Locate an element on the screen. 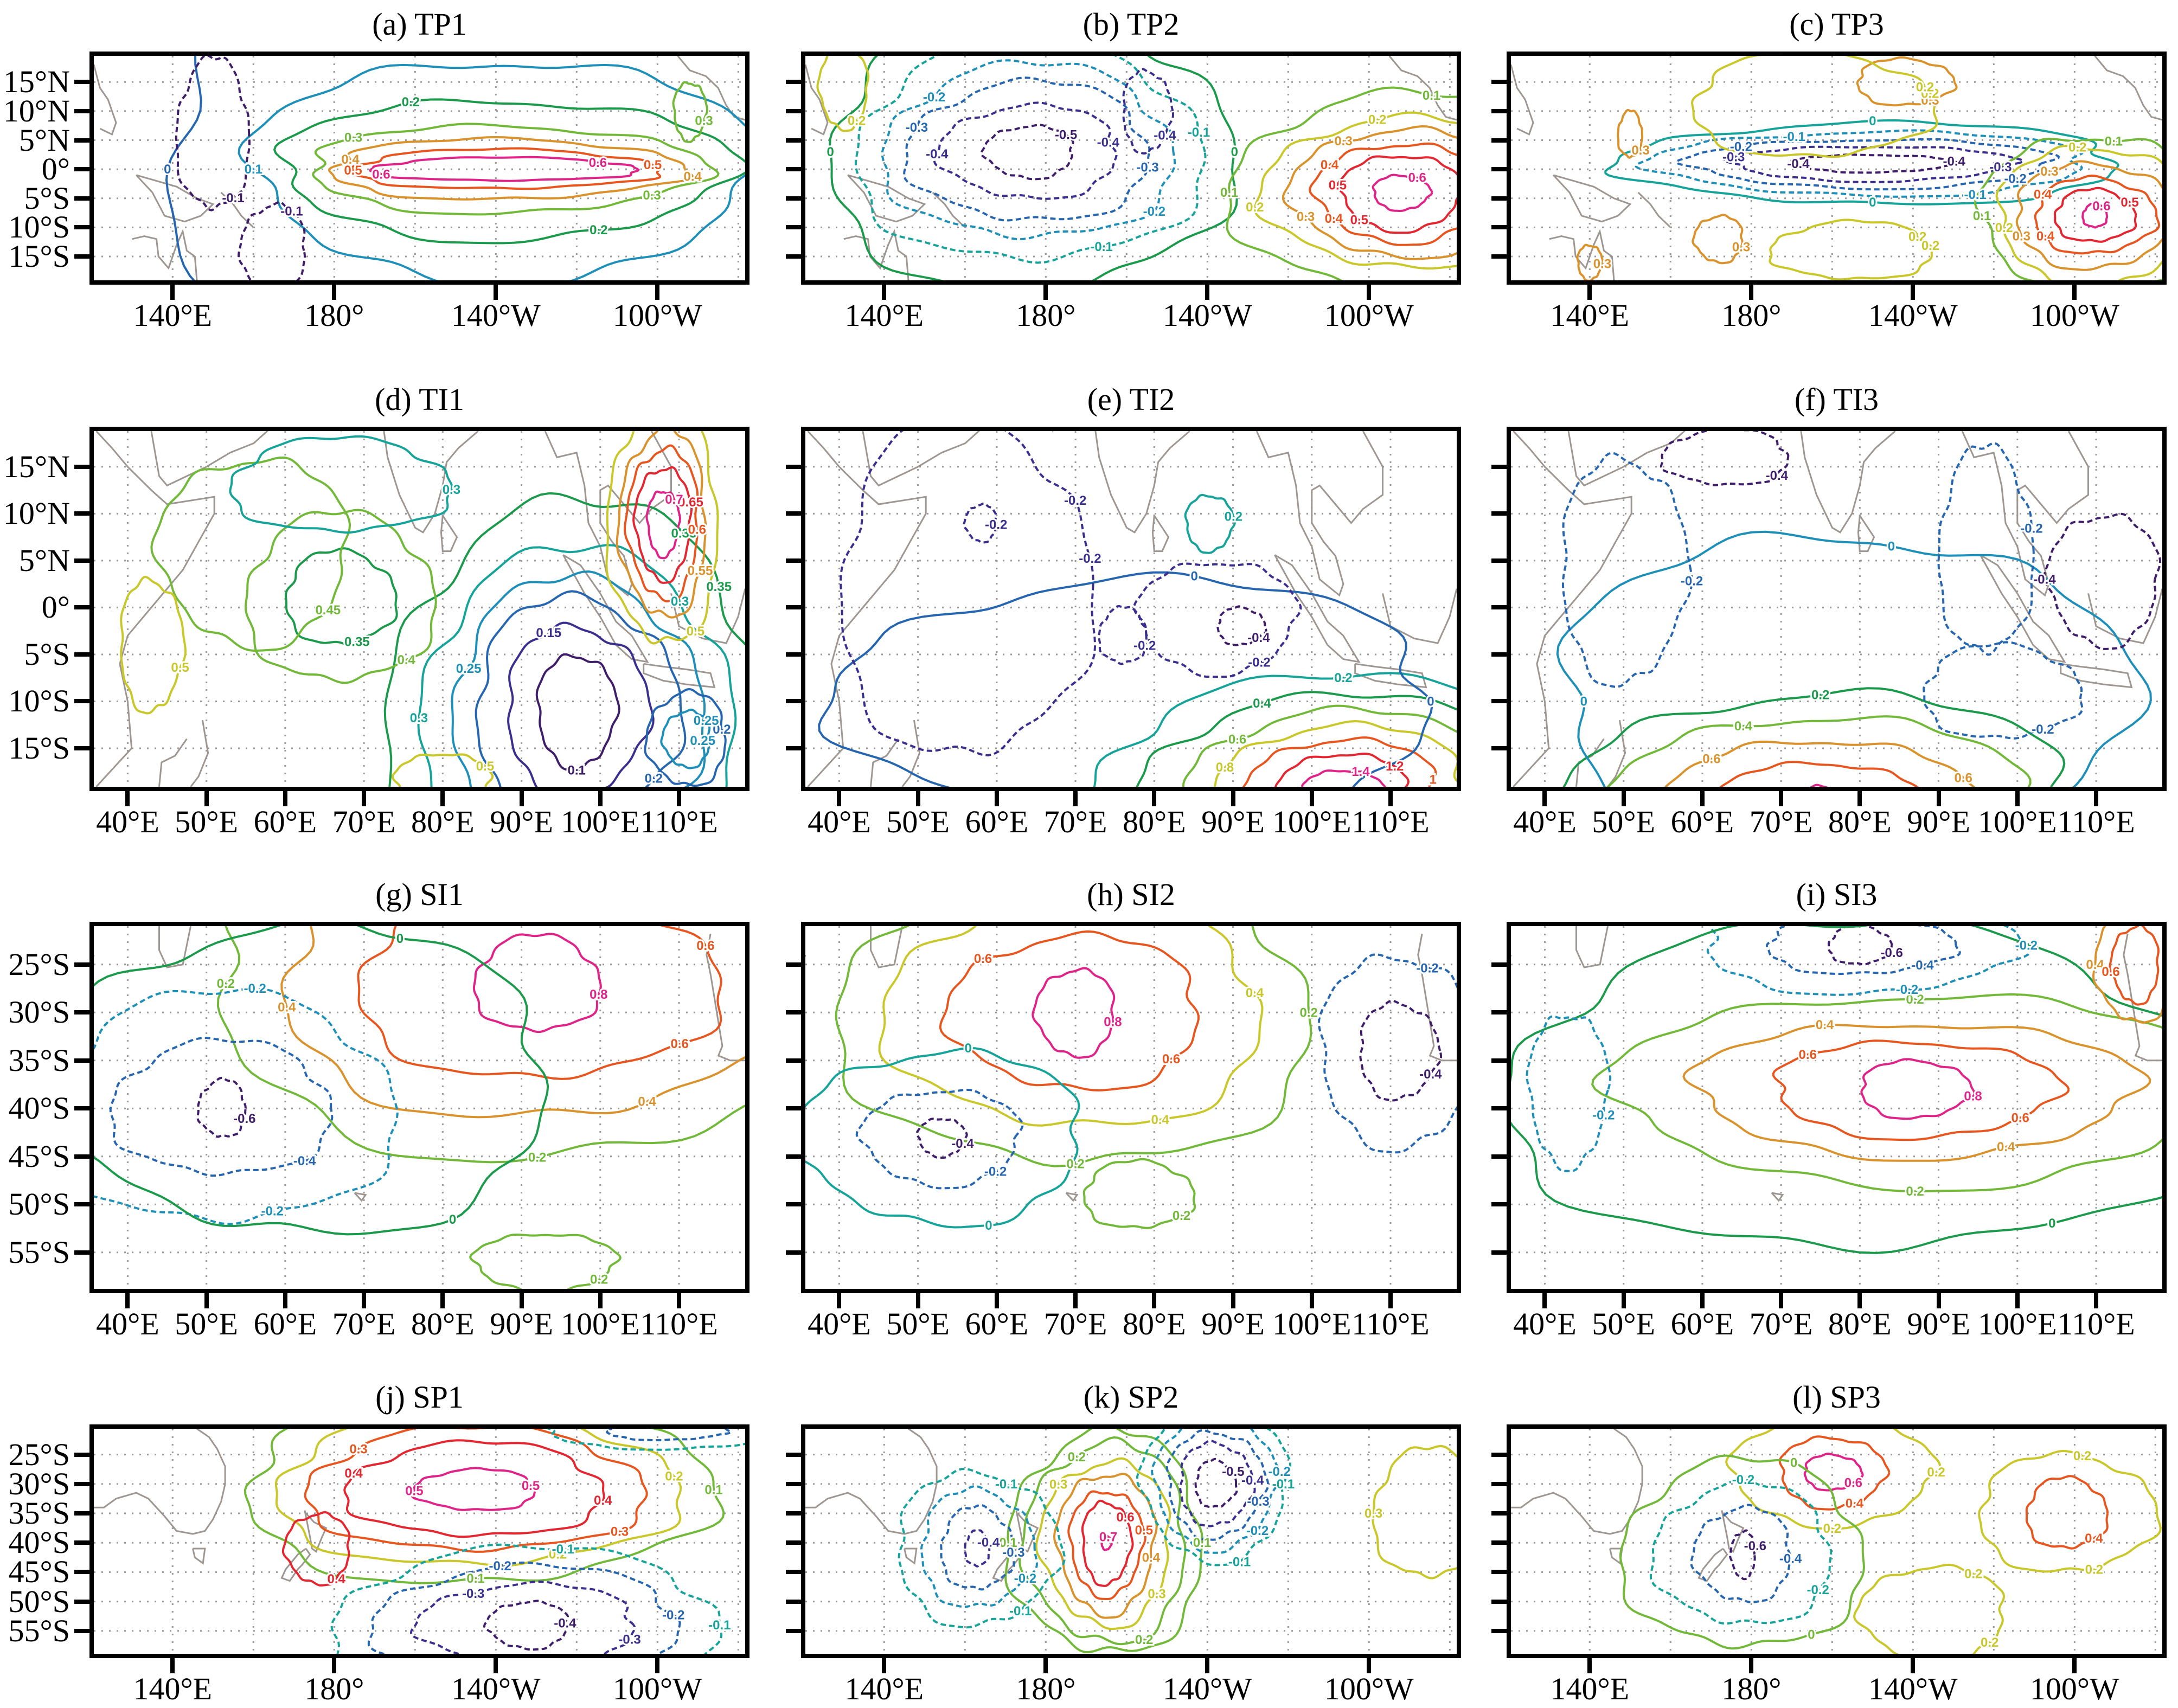  x-tick-label: 80°E is located at coordinates (1860, 1323).